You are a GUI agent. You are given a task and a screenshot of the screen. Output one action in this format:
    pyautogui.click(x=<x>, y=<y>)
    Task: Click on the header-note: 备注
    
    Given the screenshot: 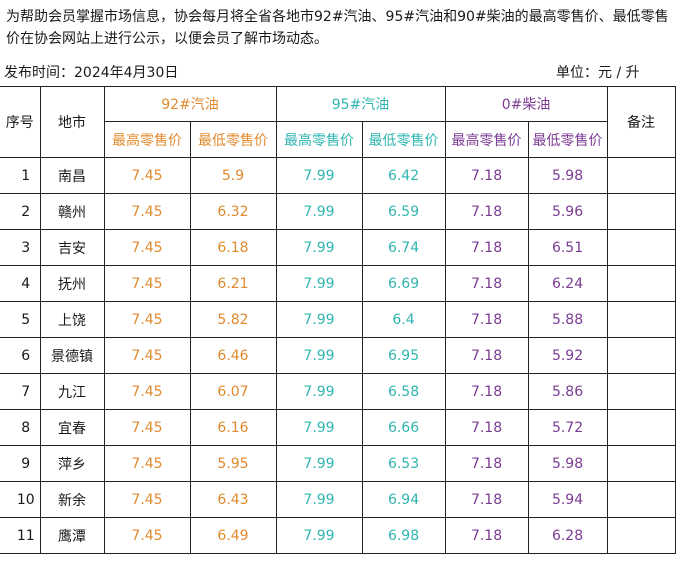 What is the action you would take?
    pyautogui.click(x=641, y=122)
    